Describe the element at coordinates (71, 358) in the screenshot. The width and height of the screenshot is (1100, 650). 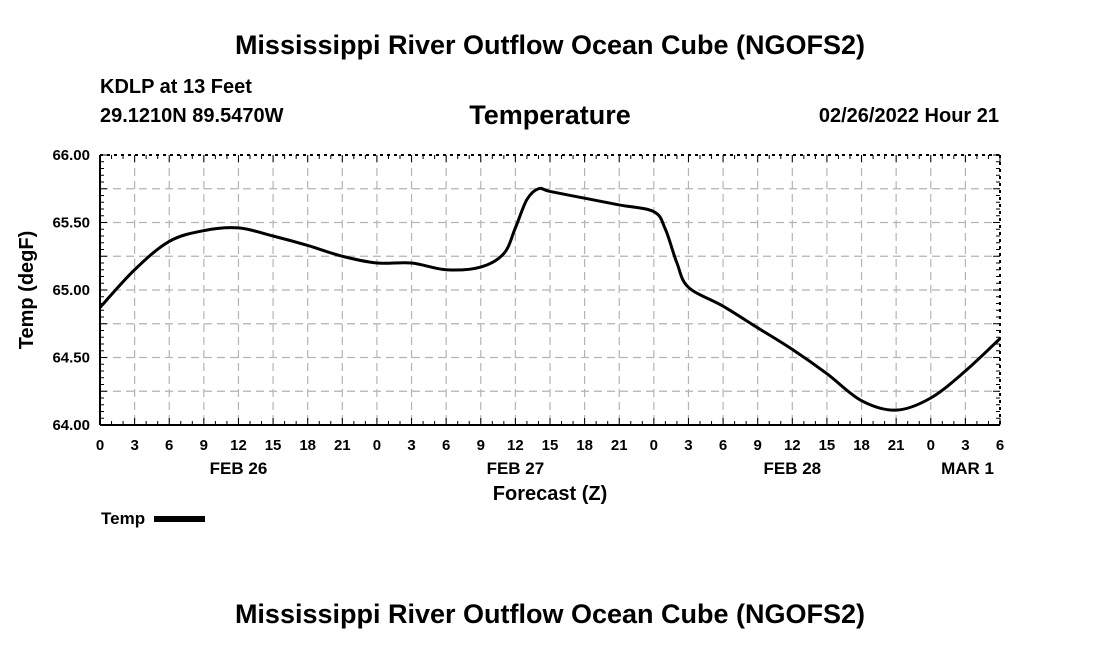
I see `y-tick-label: 64.50` at that location.